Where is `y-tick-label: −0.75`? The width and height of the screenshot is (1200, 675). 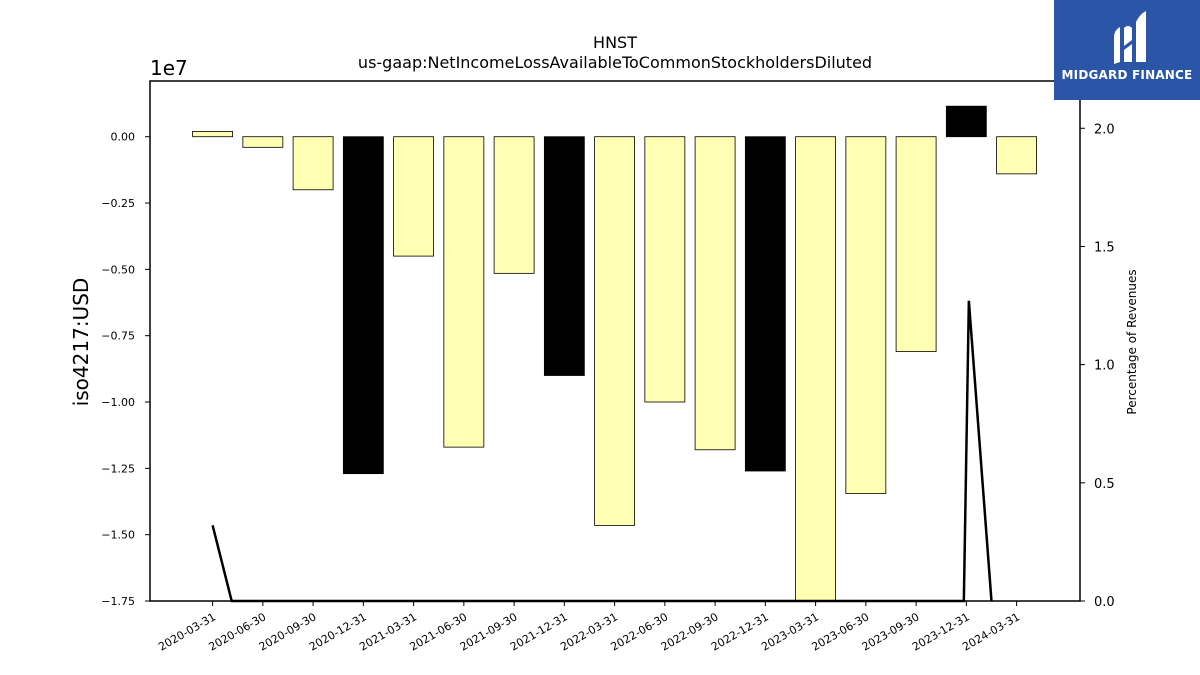 y-tick-label: −0.75 is located at coordinates (118, 336).